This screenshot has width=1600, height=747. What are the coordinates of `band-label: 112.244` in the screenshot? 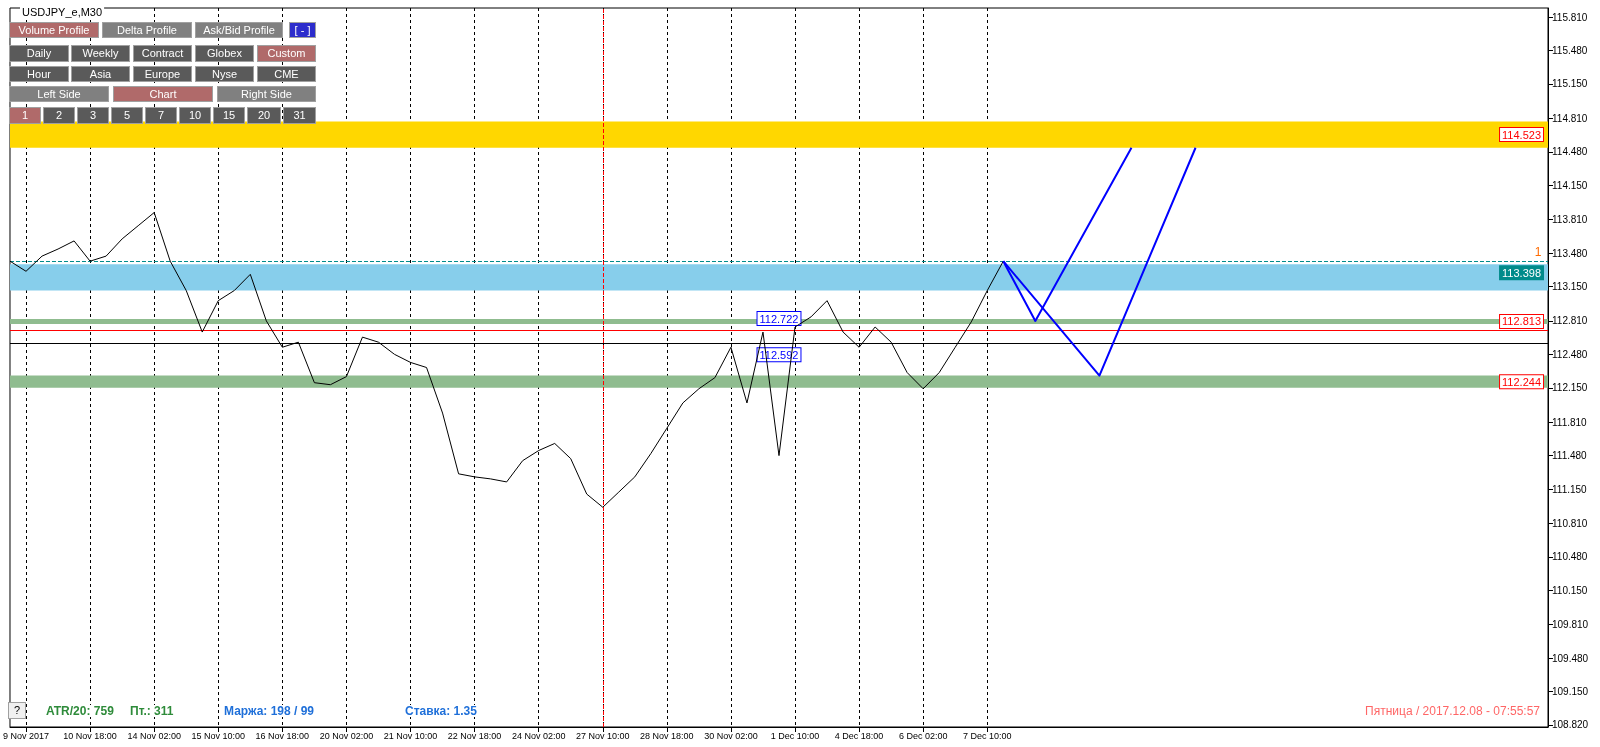 It's located at (1521, 381).